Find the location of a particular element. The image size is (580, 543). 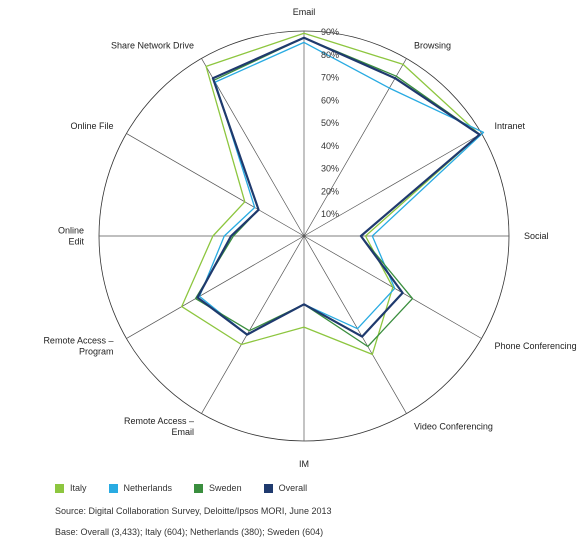

radar-spoke-intranet is located at coordinates (392, 185).